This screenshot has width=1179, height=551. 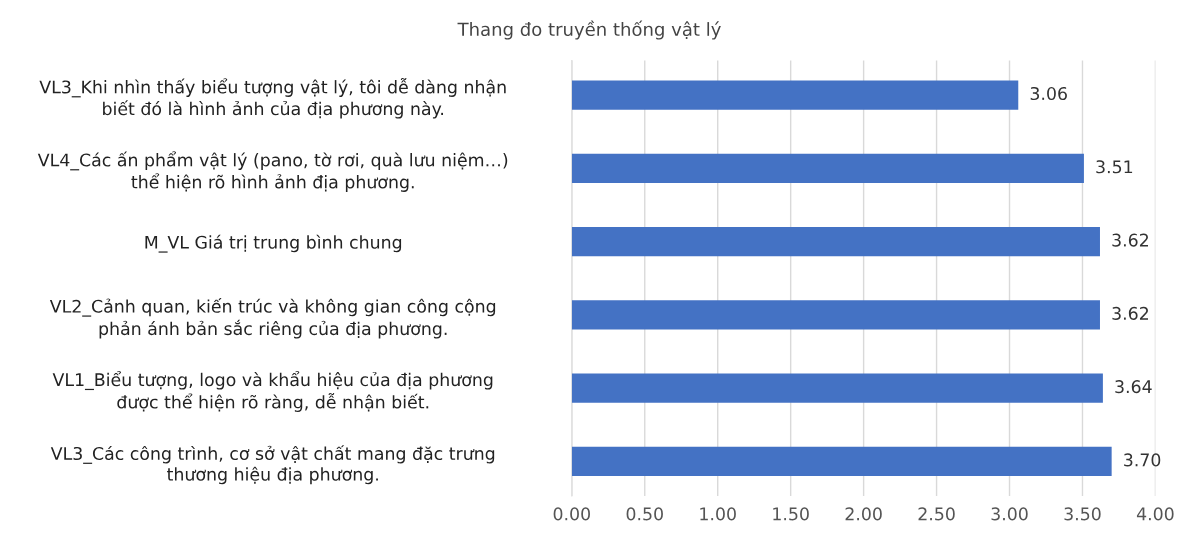 What do you see at coordinates (272, 318) in the screenshot?
I see `y-tick-label: VL2_Cảnh quan, kiến trúc và không gian công cộng phản ánh bản sắc riêng của địa phương.` at bounding box center [272, 318].